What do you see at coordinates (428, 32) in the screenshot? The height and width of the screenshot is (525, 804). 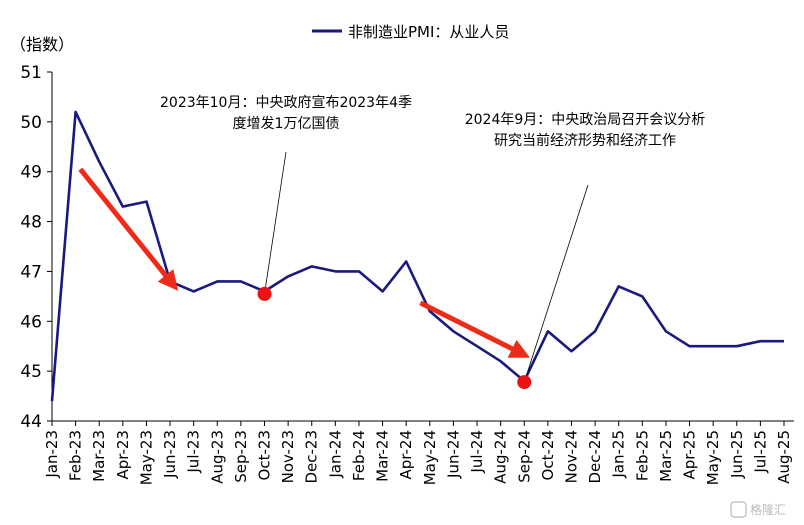 I see `legend-label: 非制造业PMI：从业人员` at bounding box center [428, 32].